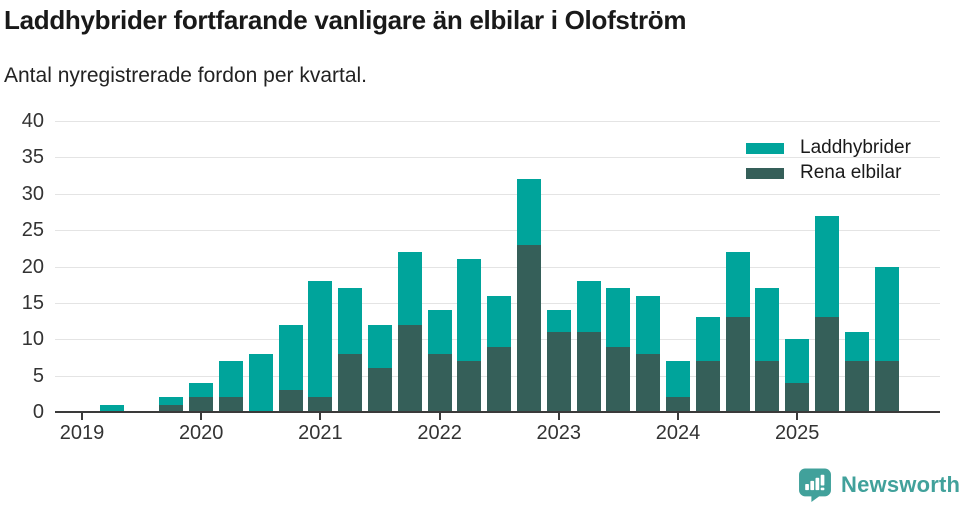  Describe the element at coordinates (851, 172) in the screenshot. I see `legend-label-rena-elbilar: Rena elbilar` at that location.